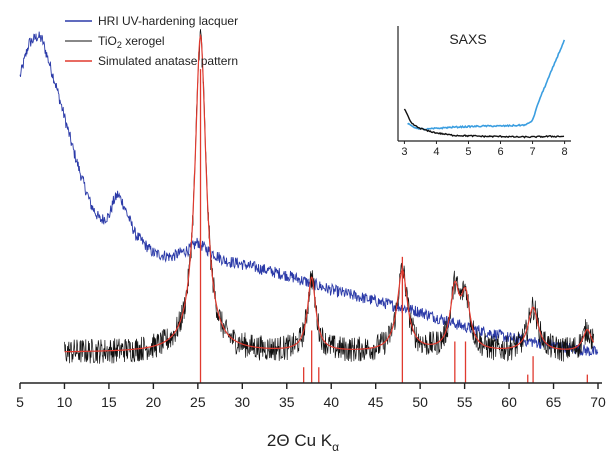 The image size is (611, 458). I want to click on inset-series-layer, so click(484, 89).